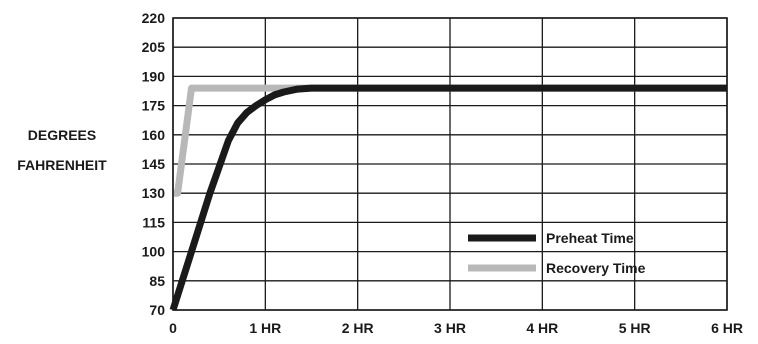 This screenshot has height=344, width=758. Describe the element at coordinates (154, 76) in the screenshot. I see `y-tick-label: 190` at that location.